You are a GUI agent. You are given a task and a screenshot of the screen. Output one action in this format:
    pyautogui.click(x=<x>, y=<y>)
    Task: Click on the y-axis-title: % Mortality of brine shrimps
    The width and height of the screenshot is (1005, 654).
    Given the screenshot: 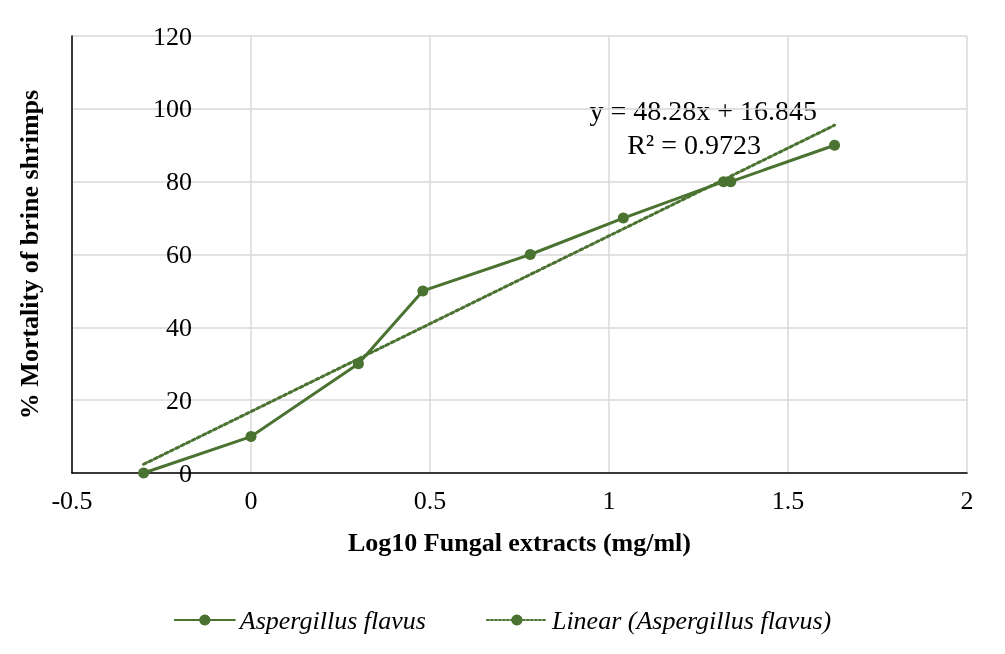 What is the action you would take?
    pyautogui.click(x=29, y=254)
    